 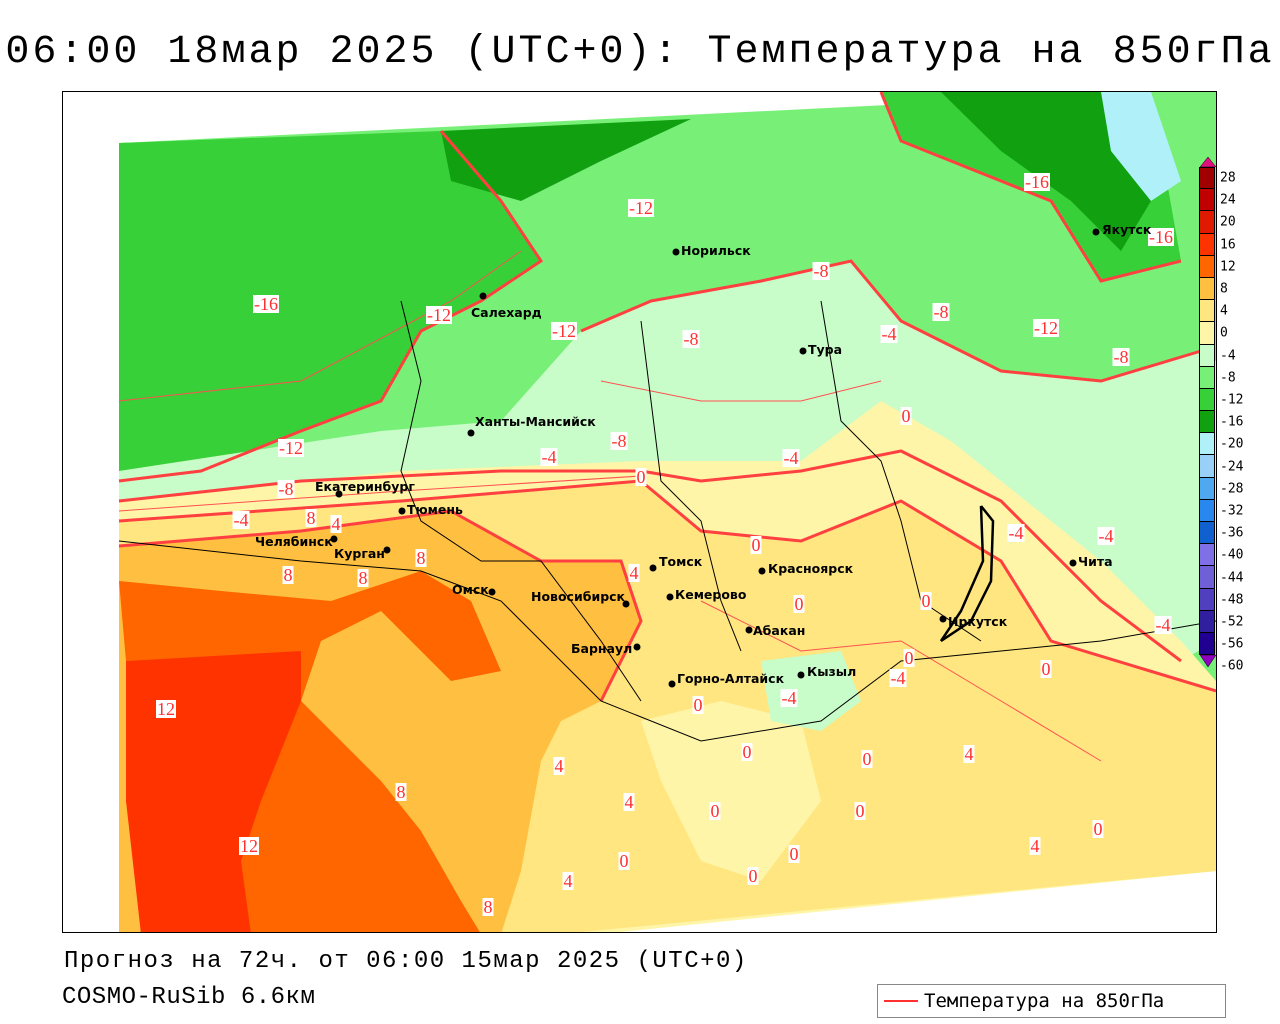 What do you see at coordinates (602, 648) in the screenshot?
I see `city-label: Барнаул` at bounding box center [602, 648].